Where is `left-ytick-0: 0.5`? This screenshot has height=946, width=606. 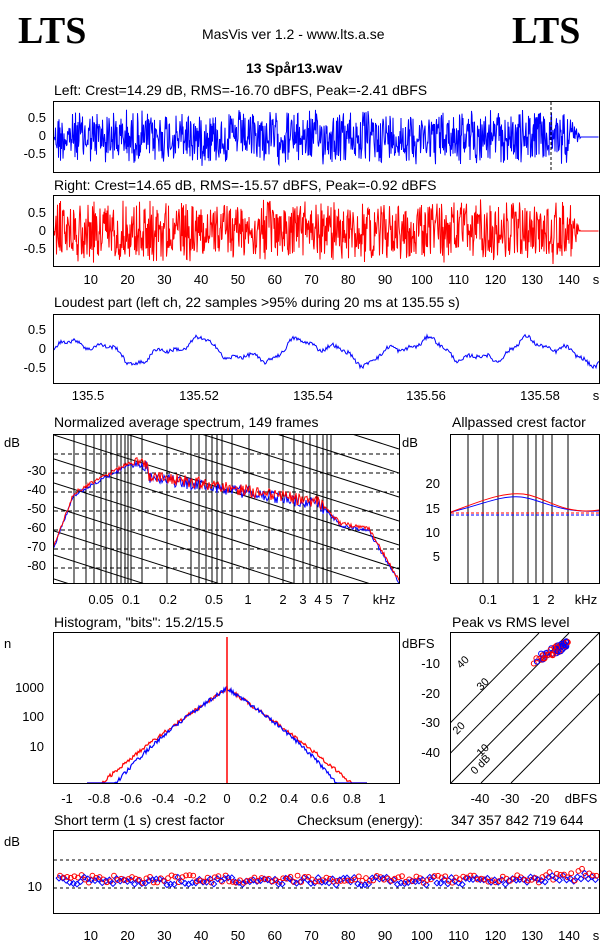 left-ytick-0: 0.5 is located at coordinates (36, 117).